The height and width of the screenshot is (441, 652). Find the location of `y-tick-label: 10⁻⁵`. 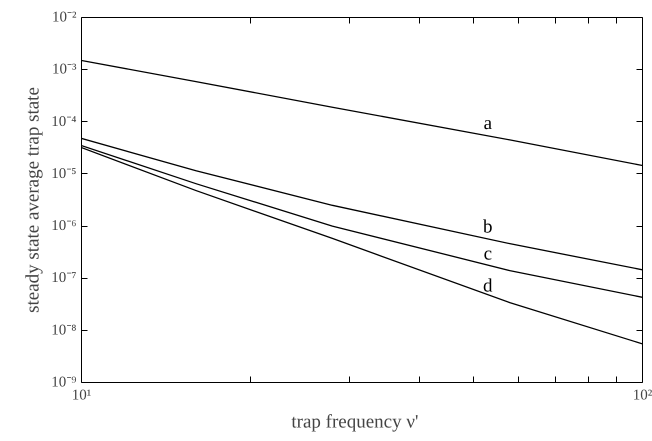

y-tick-label: 10⁻⁵ is located at coordinates (64, 174).